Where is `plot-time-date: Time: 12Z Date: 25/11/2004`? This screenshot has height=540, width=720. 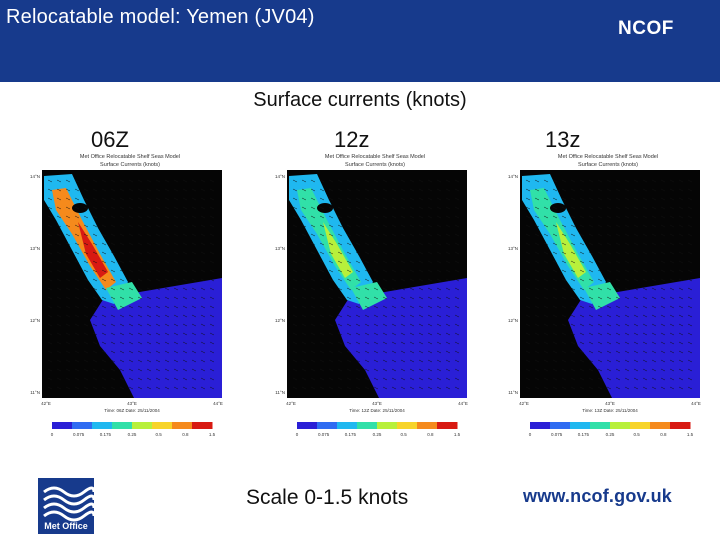 plot-time-date: Time: 12Z Date: 25/11/2004 is located at coordinates (377, 410).